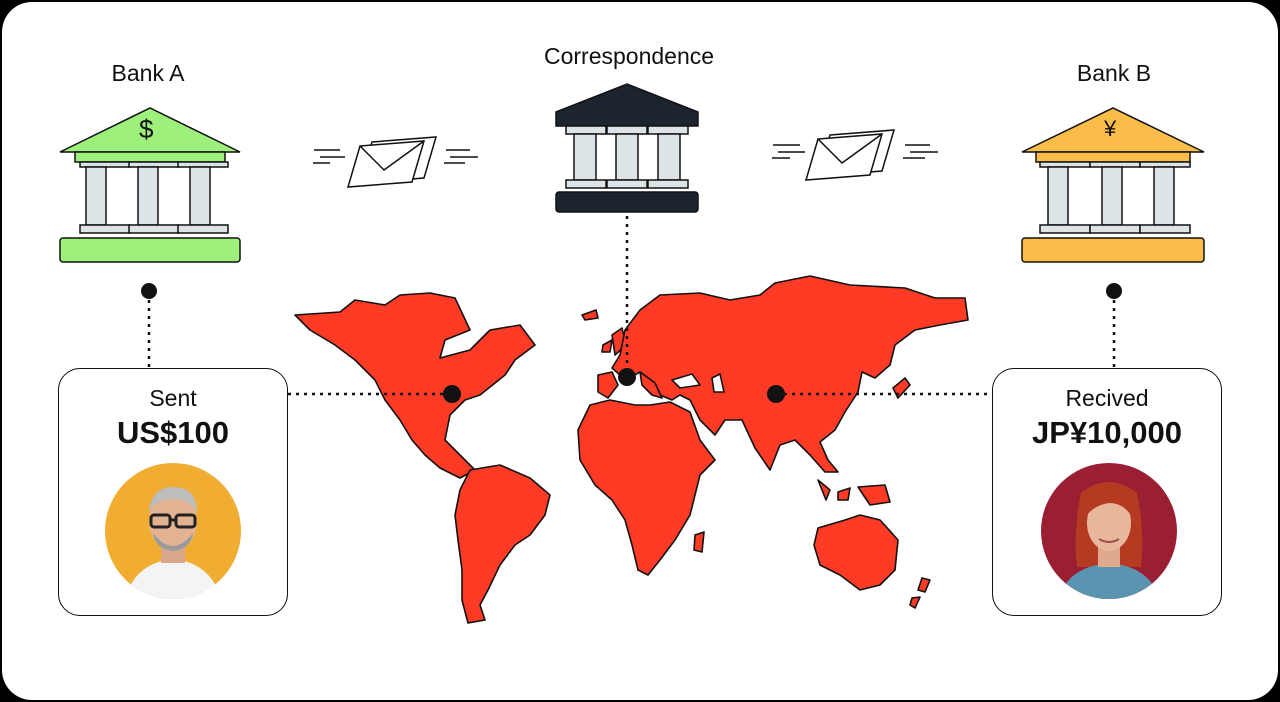  Describe the element at coordinates (608, 385) in the screenshot. I see `map-iberia` at that location.